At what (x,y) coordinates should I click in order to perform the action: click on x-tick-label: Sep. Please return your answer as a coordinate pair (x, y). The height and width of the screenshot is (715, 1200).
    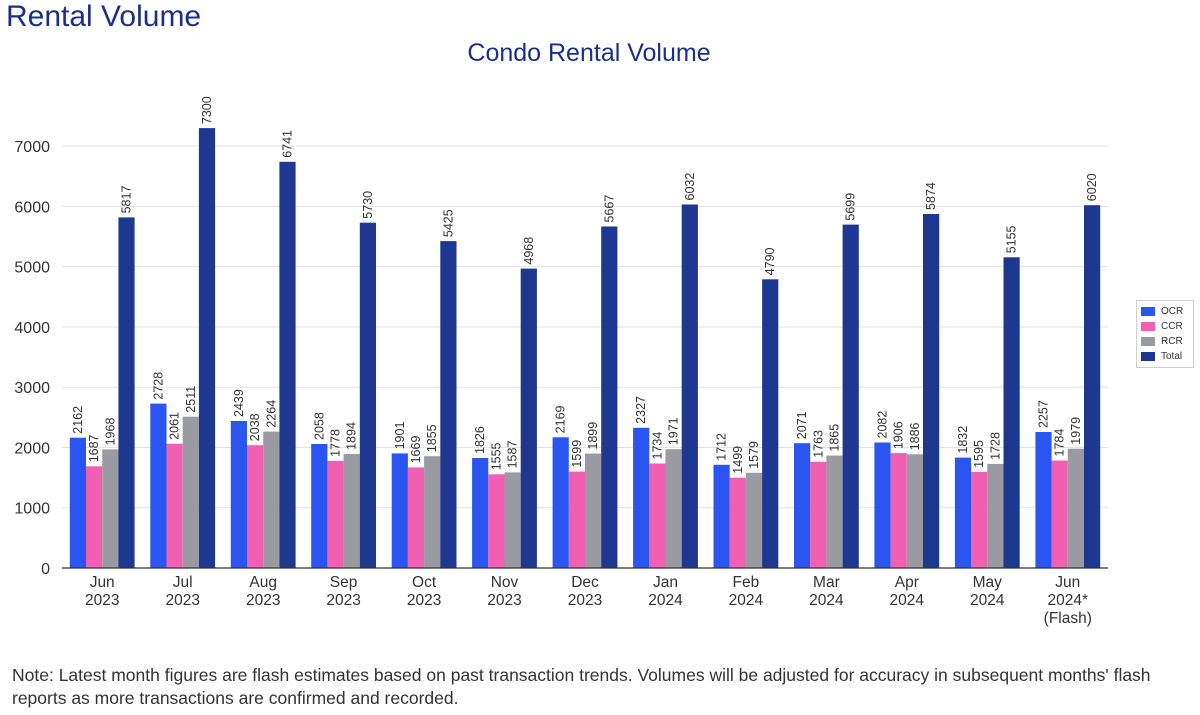
    Looking at the image, I should click on (344, 582).